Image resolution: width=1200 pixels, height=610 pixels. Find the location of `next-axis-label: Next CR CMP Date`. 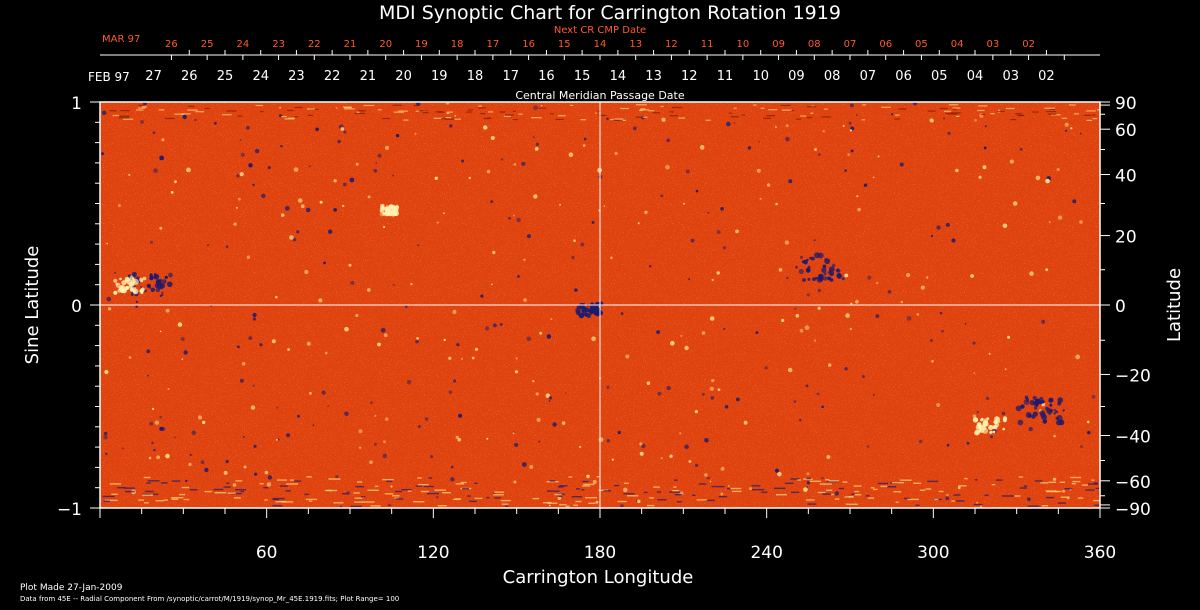

next-axis-label: Next CR CMP Date is located at coordinates (600, 30).